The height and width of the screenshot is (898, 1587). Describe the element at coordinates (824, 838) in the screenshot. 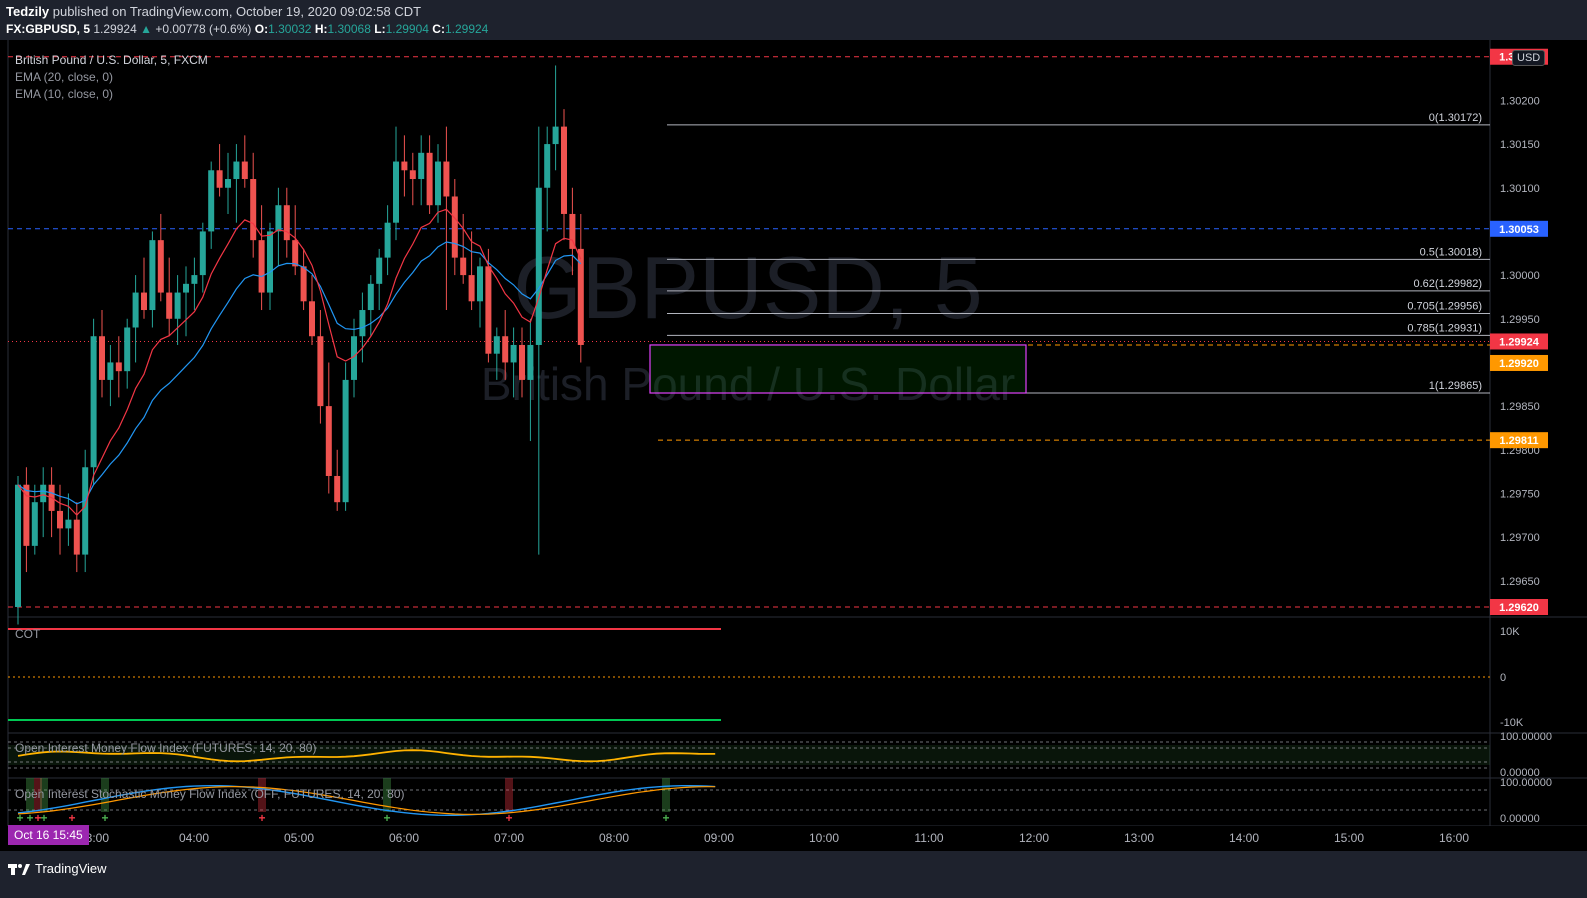

I see `x-tick-label: 10:00` at that location.